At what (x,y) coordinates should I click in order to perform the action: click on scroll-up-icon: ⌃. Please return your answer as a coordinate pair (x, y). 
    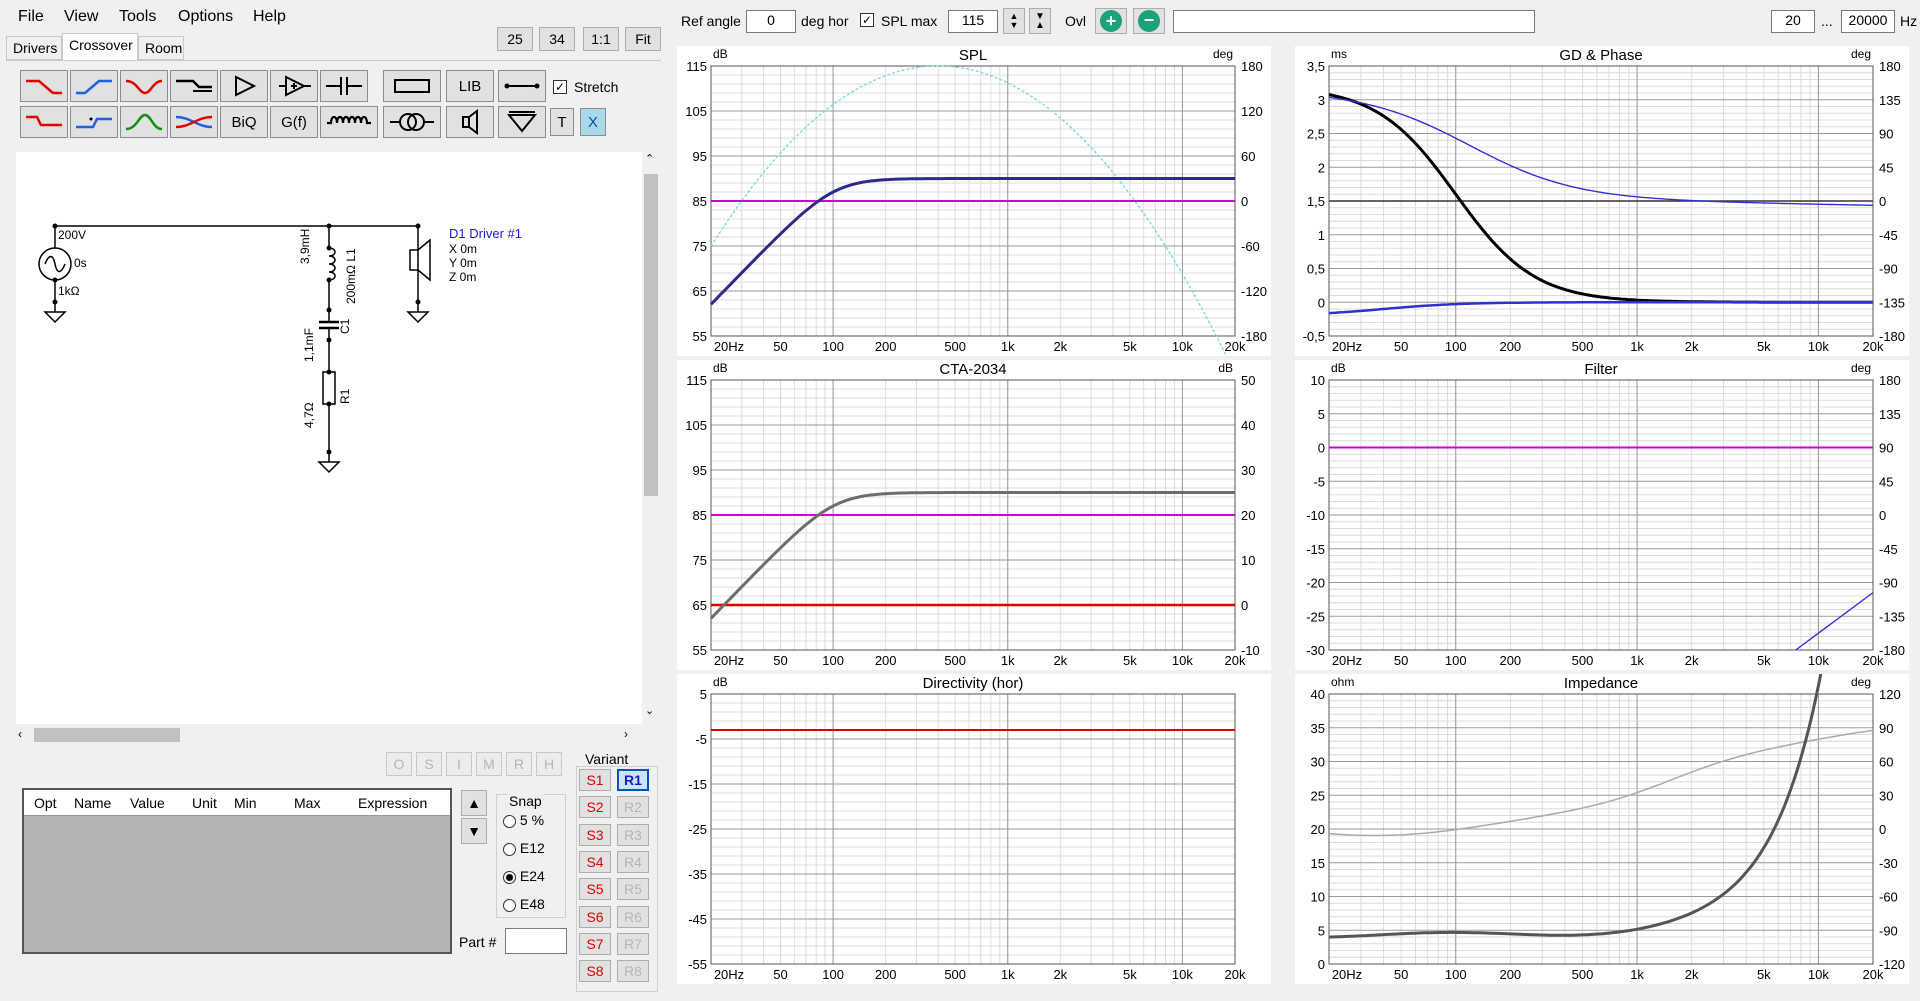
    Looking at the image, I should click on (650, 159).